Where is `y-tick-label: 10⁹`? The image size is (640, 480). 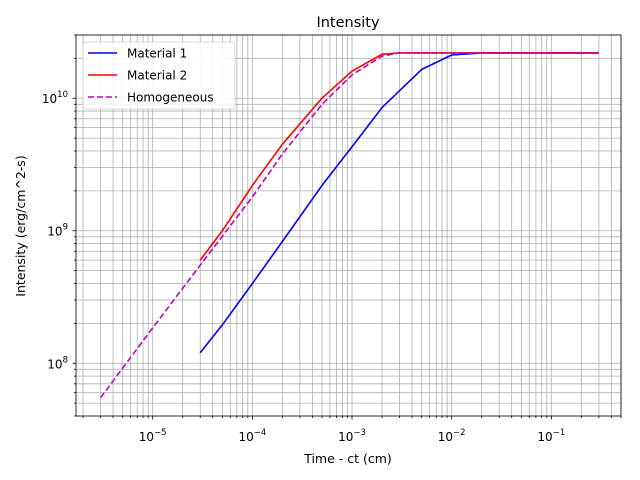
y-tick-label: 10⁹ is located at coordinates (57, 231).